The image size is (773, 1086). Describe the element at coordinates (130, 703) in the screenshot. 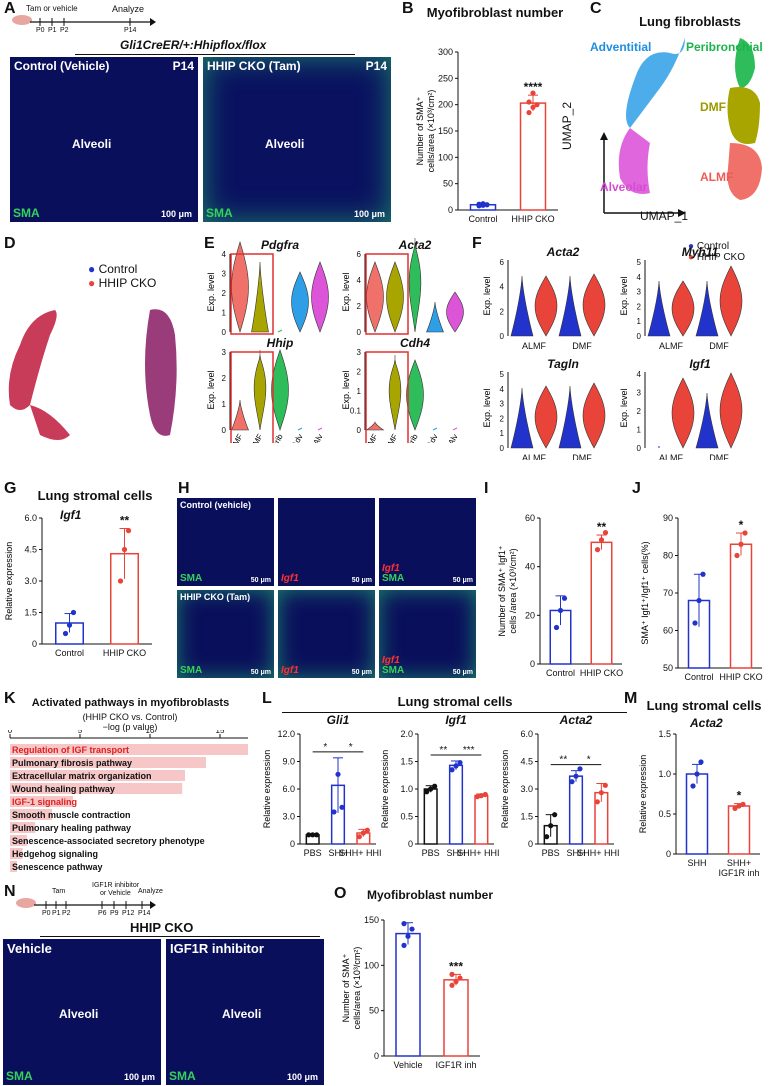

I see `k-title: Activated pathways in myofibroblasts` at that location.